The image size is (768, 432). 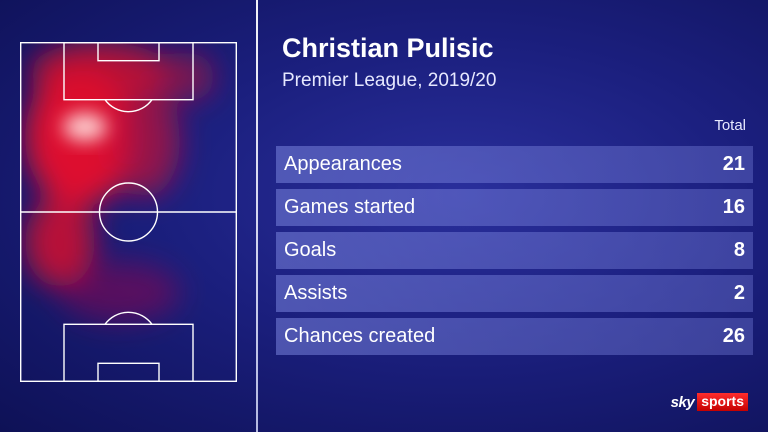 What do you see at coordinates (739, 293) in the screenshot?
I see `stat-value: 2` at bounding box center [739, 293].